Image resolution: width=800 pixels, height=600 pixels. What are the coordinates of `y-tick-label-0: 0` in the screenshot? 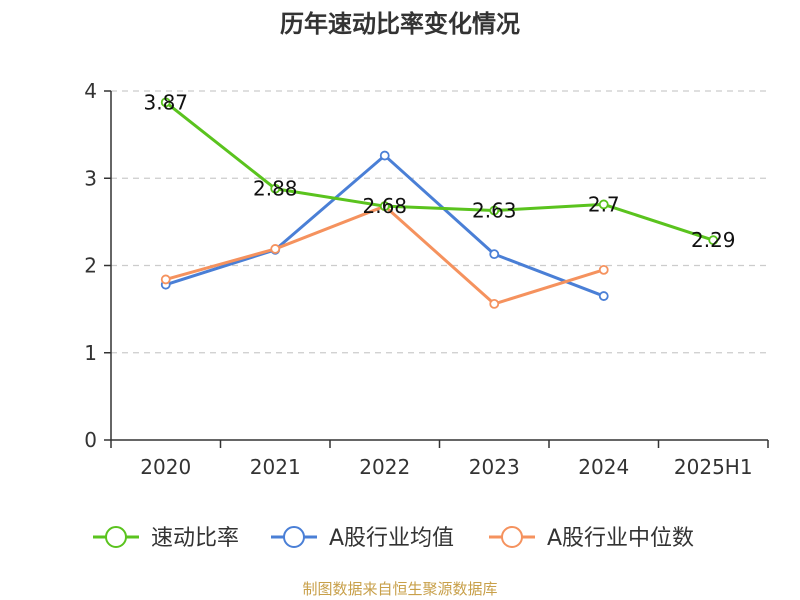 It's located at (90, 440).